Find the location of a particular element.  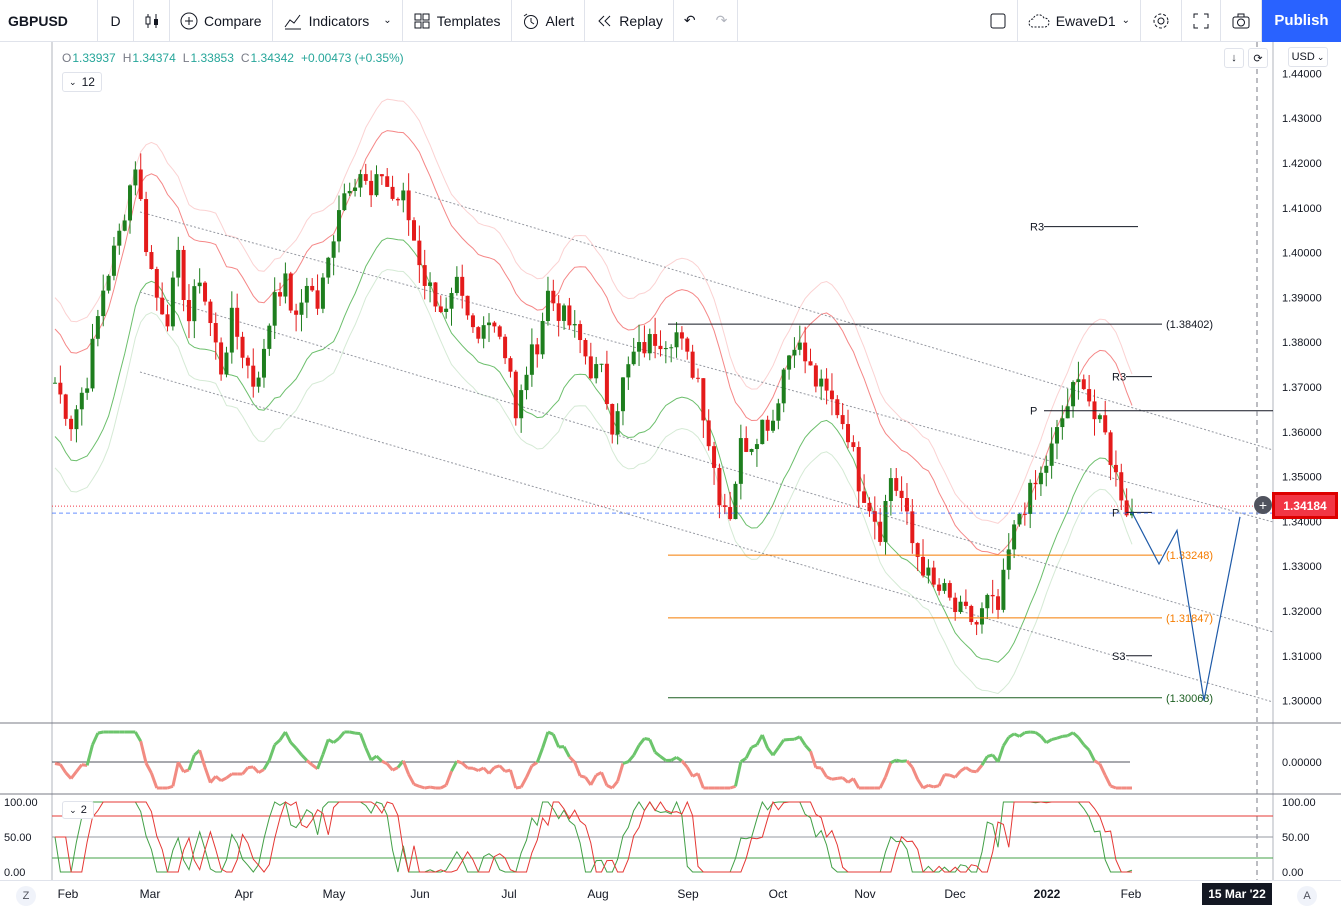

auto-scale-button: ⟳ is located at coordinates (1258, 58).